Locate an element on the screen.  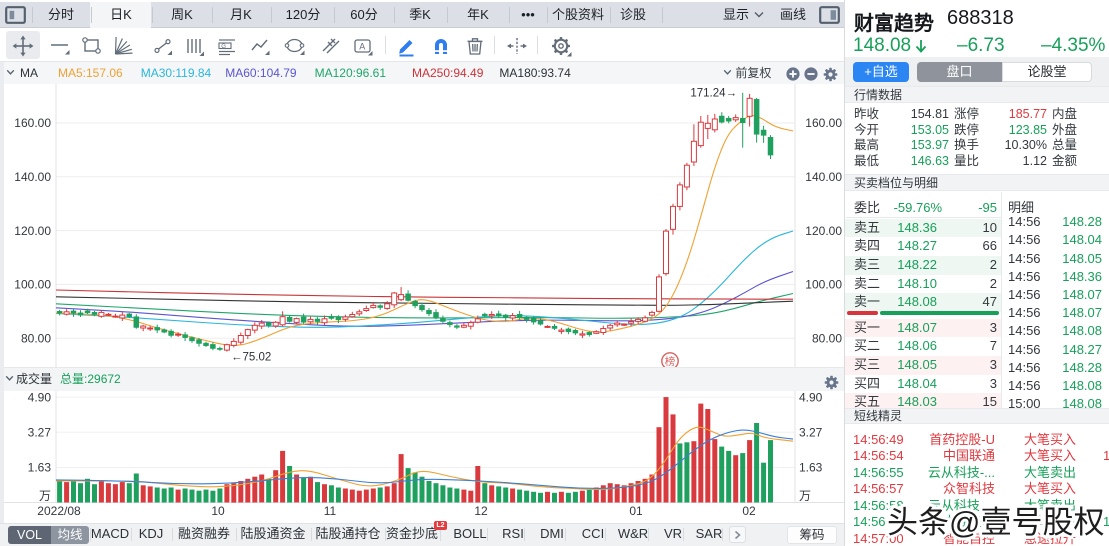
svg-text: G is located at coordinates (223, 47).